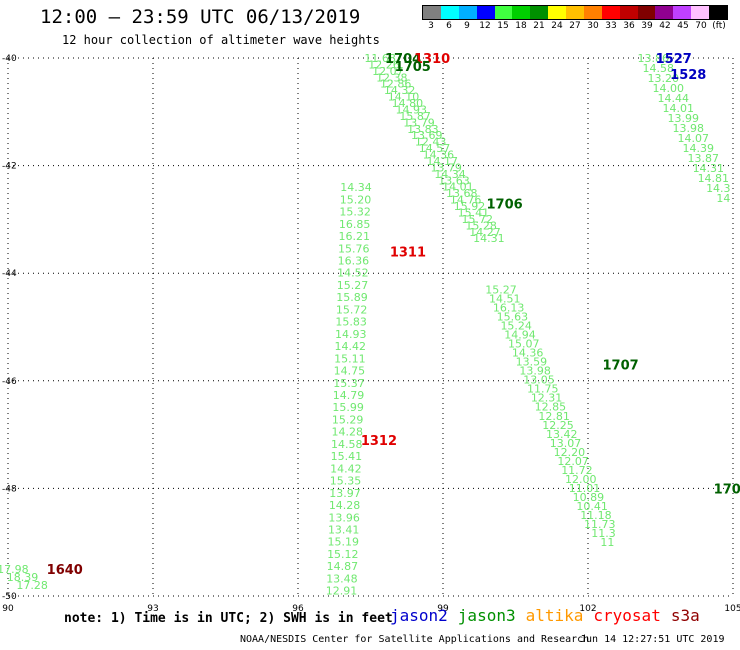 The image size is (740, 650). I want to click on wave-height-value: 13.07, so click(566, 443).